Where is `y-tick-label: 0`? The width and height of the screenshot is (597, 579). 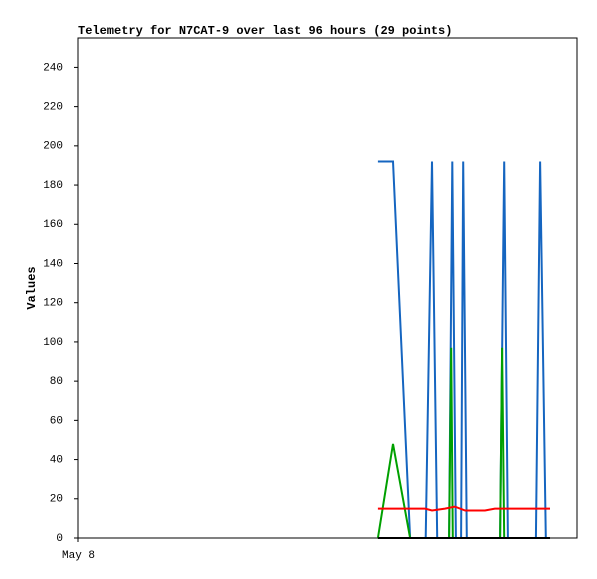
y-tick-label: 0 is located at coordinates (59, 539).